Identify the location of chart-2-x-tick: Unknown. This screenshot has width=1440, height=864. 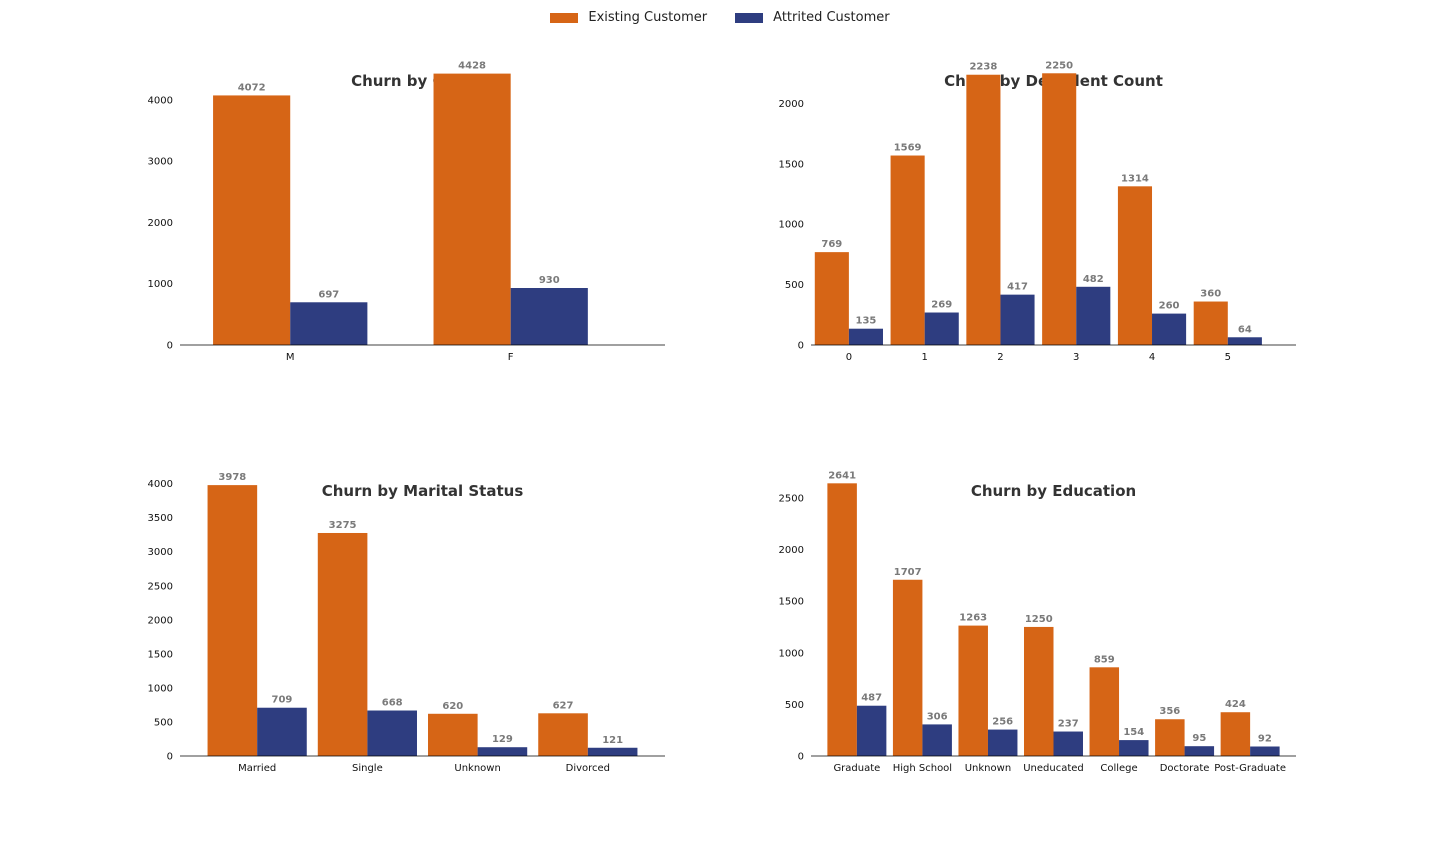
(477, 768).